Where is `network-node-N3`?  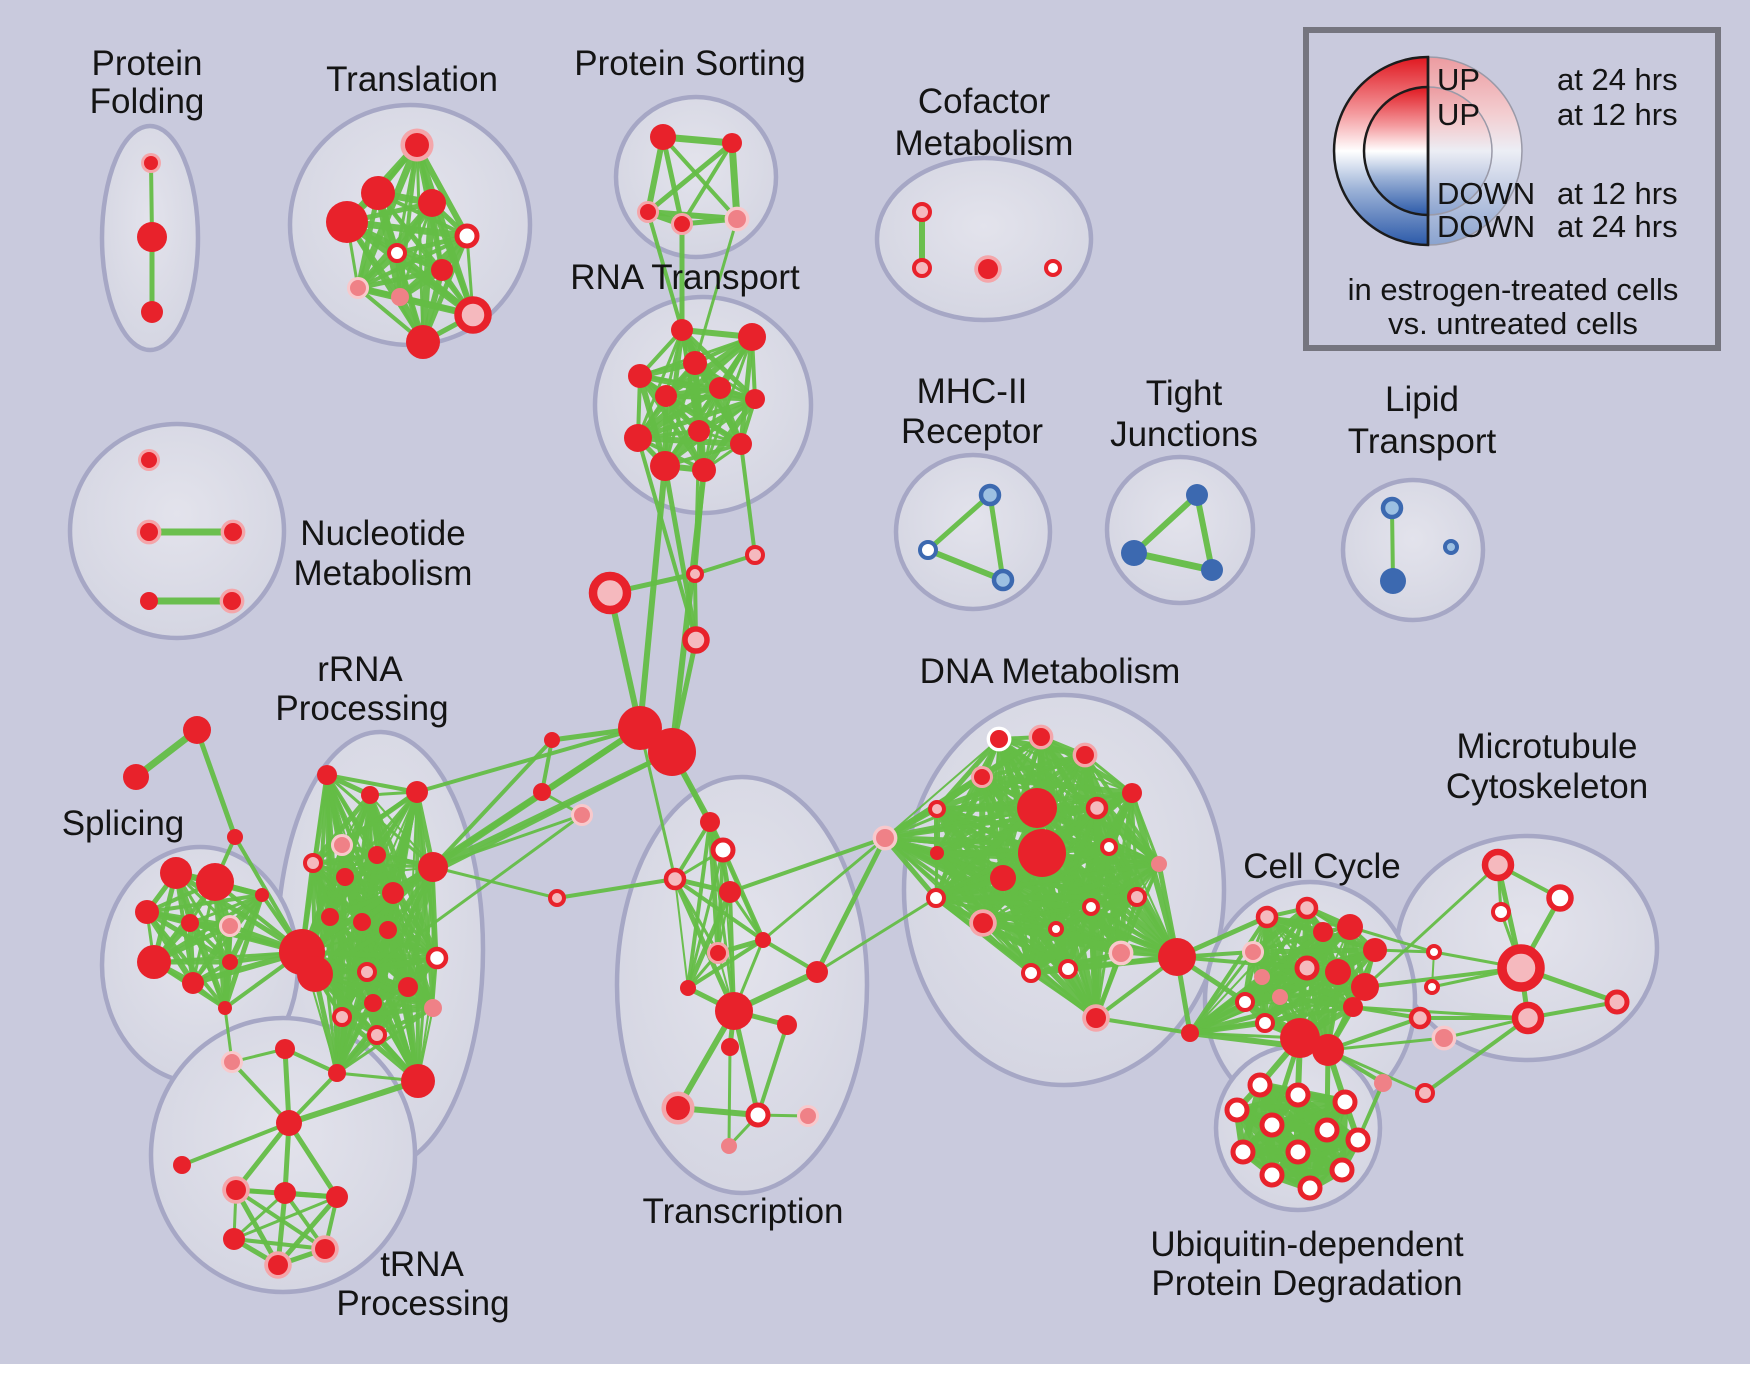 network-node-N3 is located at coordinates (233, 532).